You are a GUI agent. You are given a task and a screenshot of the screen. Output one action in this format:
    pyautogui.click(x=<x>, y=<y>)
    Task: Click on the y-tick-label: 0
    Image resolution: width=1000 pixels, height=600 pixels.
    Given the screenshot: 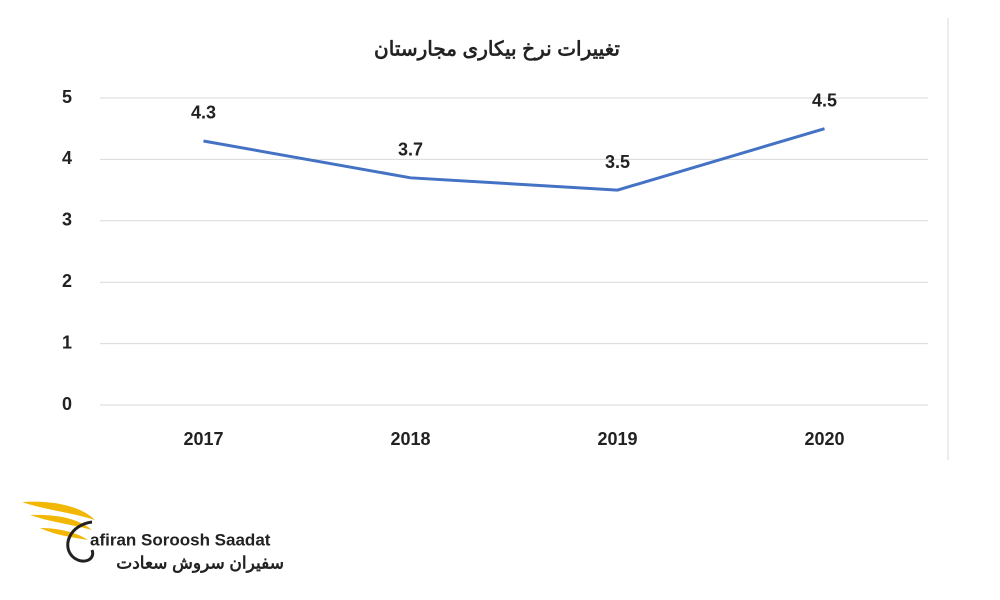 What is the action you would take?
    pyautogui.click(x=67, y=404)
    